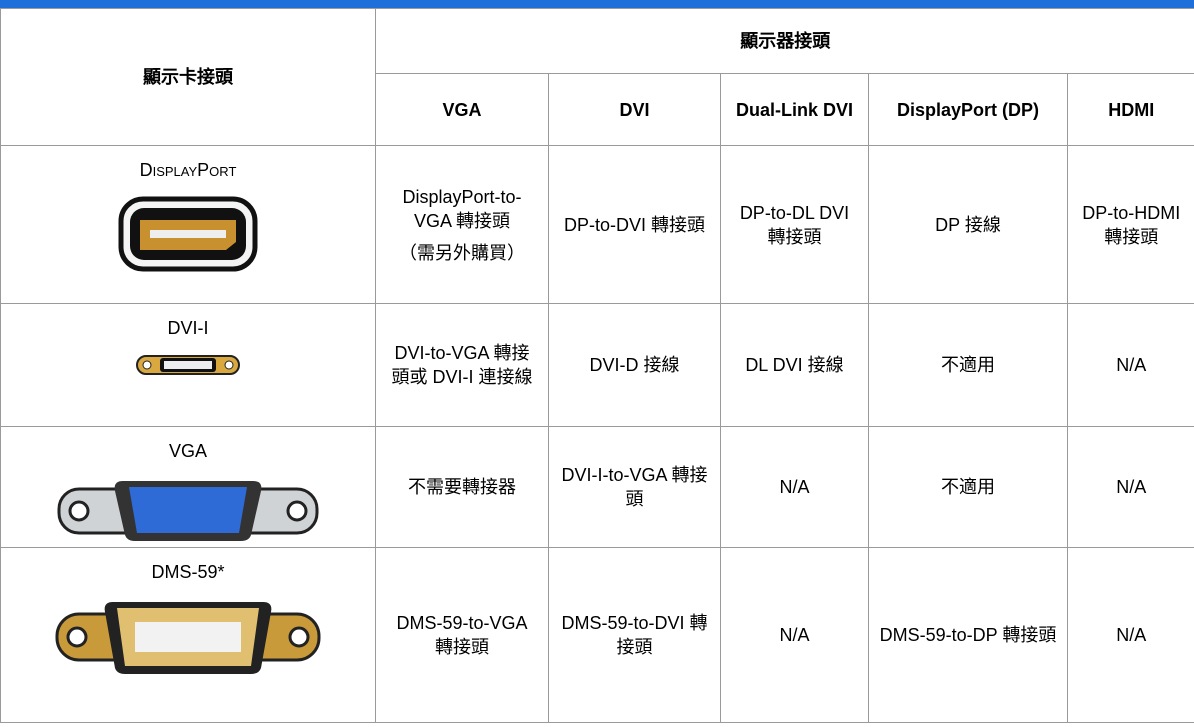  What do you see at coordinates (794, 224) in the screenshot?
I see `cell: DP-to-DL DVI 轉接頭` at bounding box center [794, 224].